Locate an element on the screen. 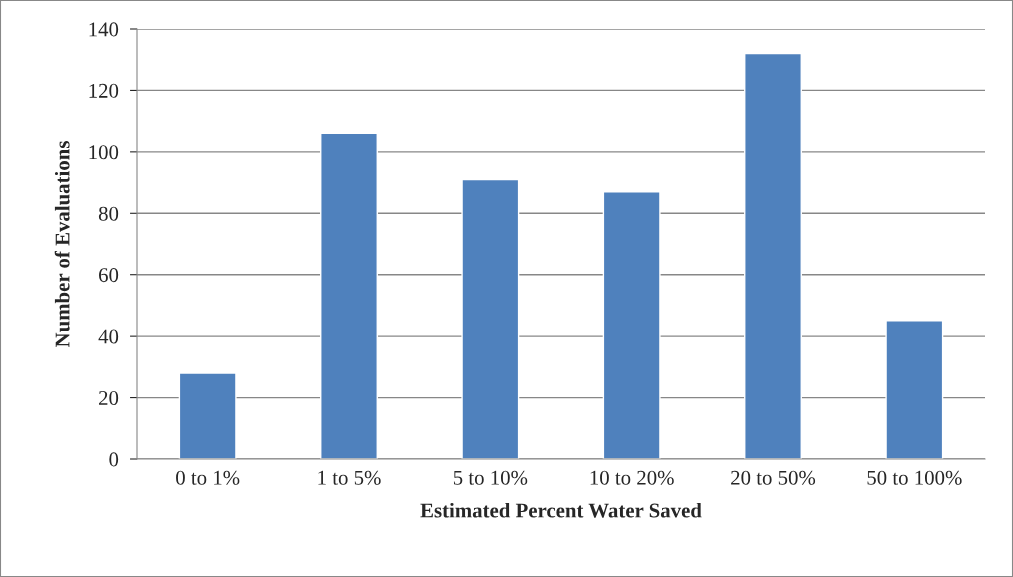 Image resolution: width=1013 pixels, height=577 pixels. y-tick-label: 140 is located at coordinates (104, 29).